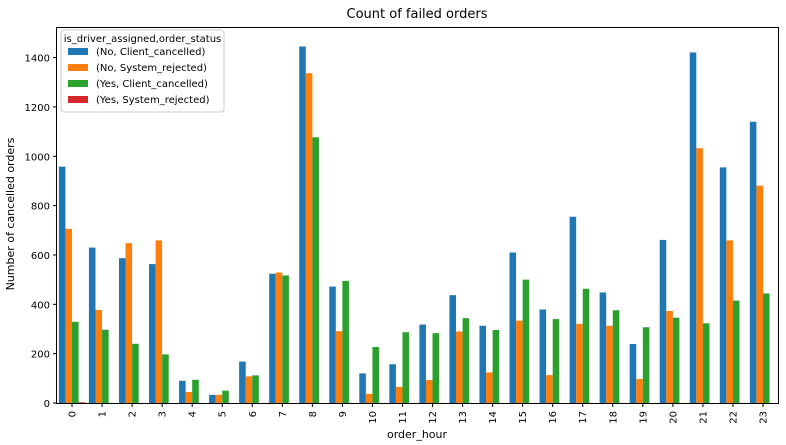 The image size is (786, 445). What do you see at coordinates (133, 414) in the screenshot?
I see `x-tick-label: 2` at bounding box center [133, 414].